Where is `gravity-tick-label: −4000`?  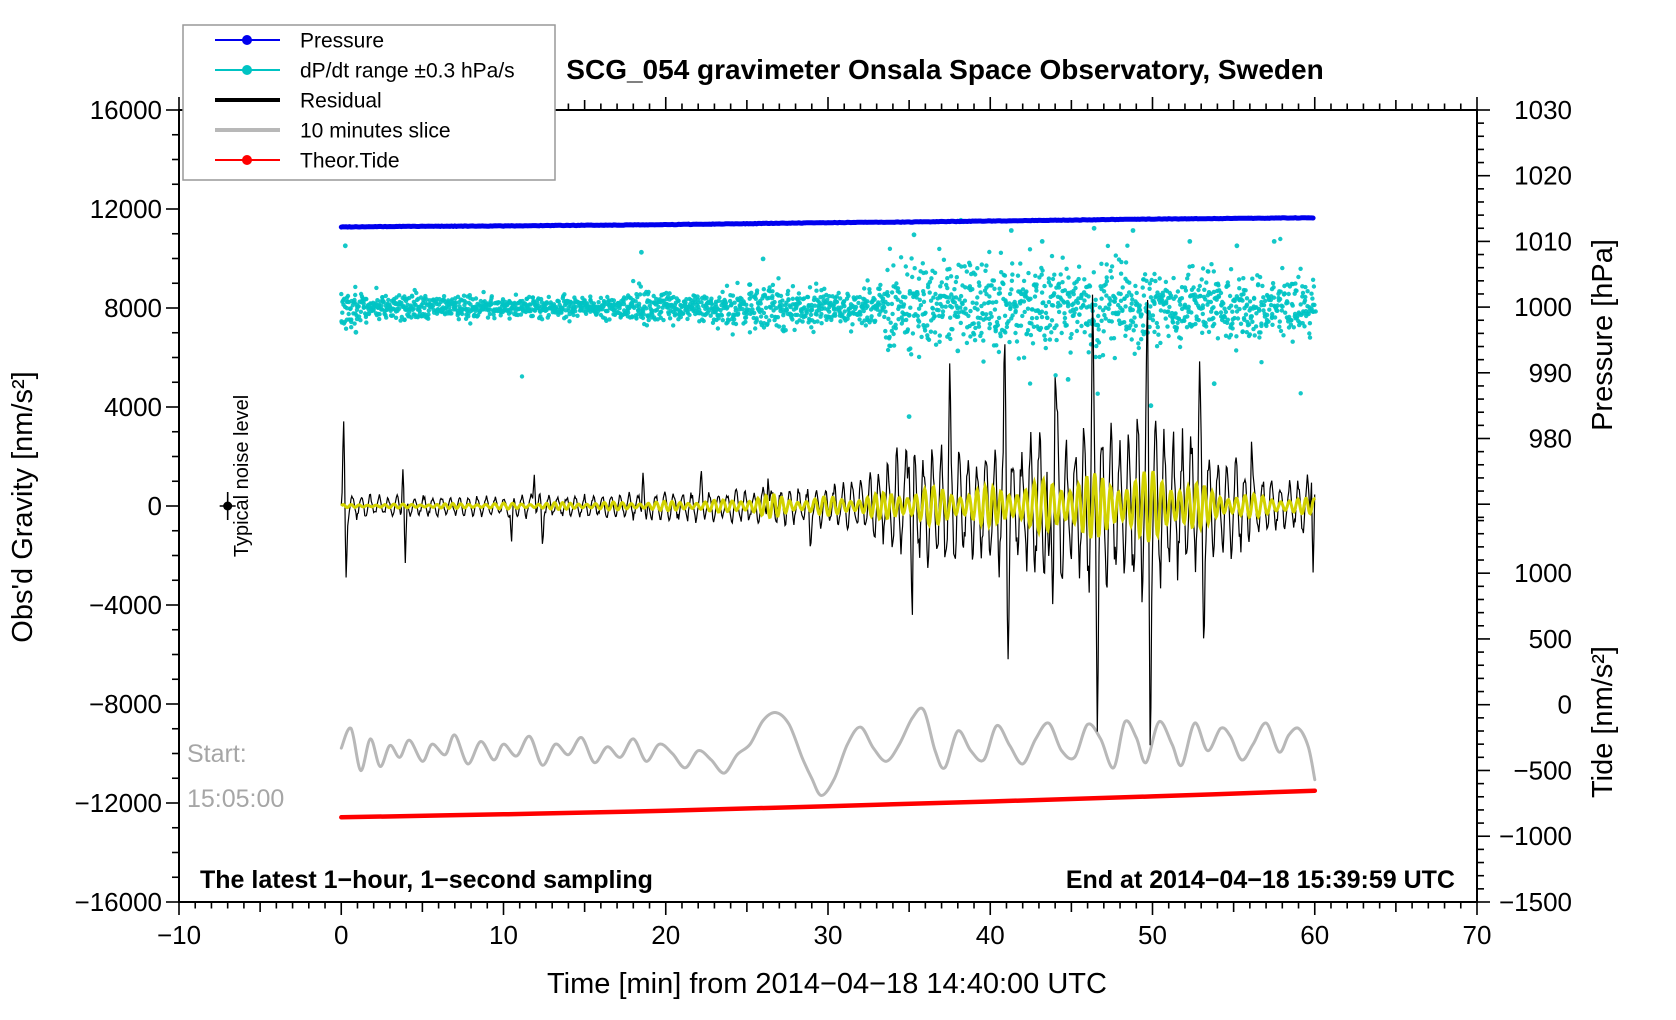
gravity-tick-label: −4000 is located at coordinates (125, 605).